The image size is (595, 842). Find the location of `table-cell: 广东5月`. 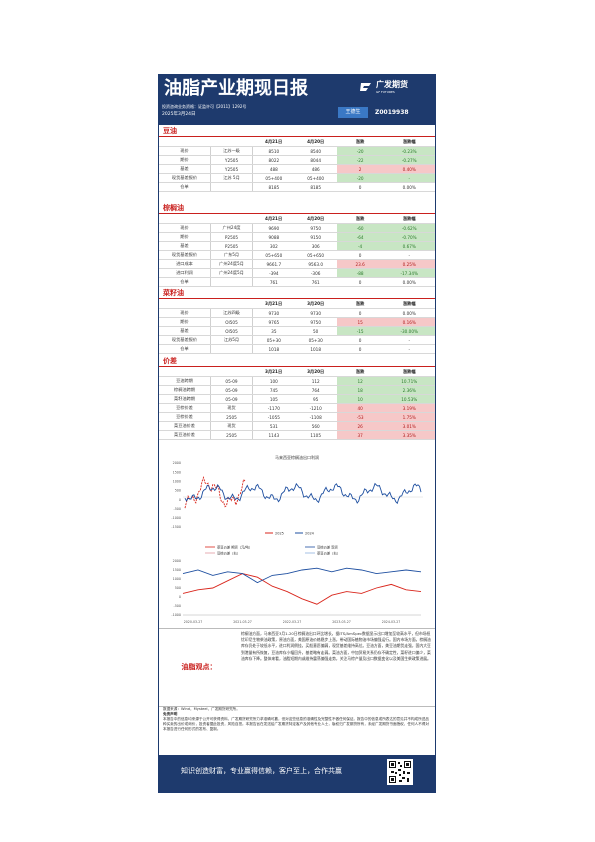

table-cell: 广东5月 is located at coordinates (231, 255).